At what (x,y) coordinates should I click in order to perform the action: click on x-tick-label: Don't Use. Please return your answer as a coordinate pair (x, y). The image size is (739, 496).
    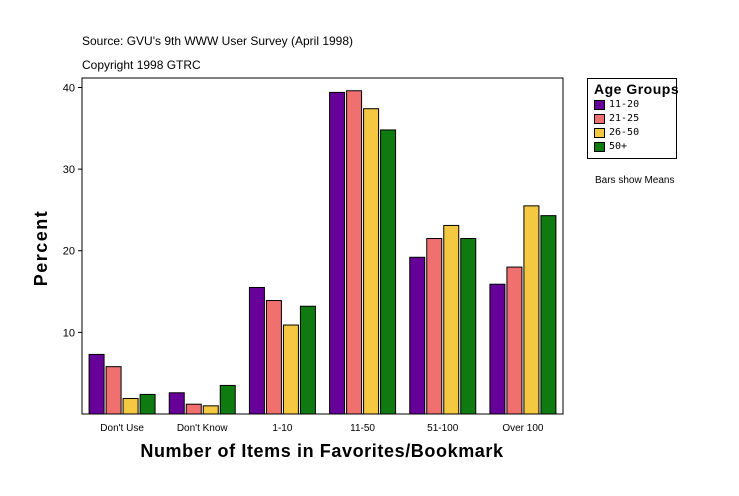
    Looking at the image, I should click on (122, 428).